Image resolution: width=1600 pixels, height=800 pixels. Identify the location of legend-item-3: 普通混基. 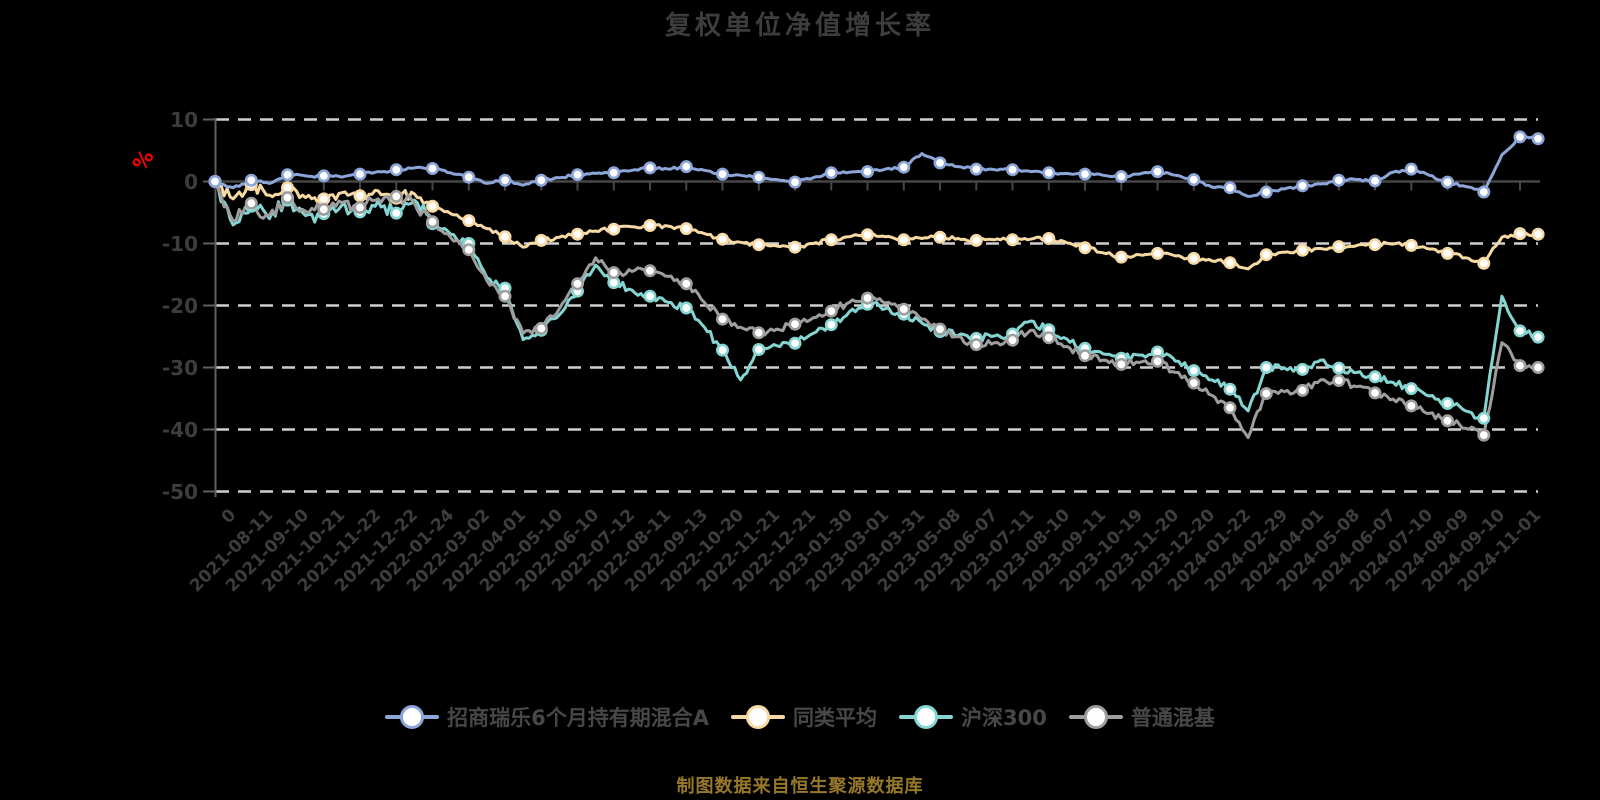
(1141, 717).